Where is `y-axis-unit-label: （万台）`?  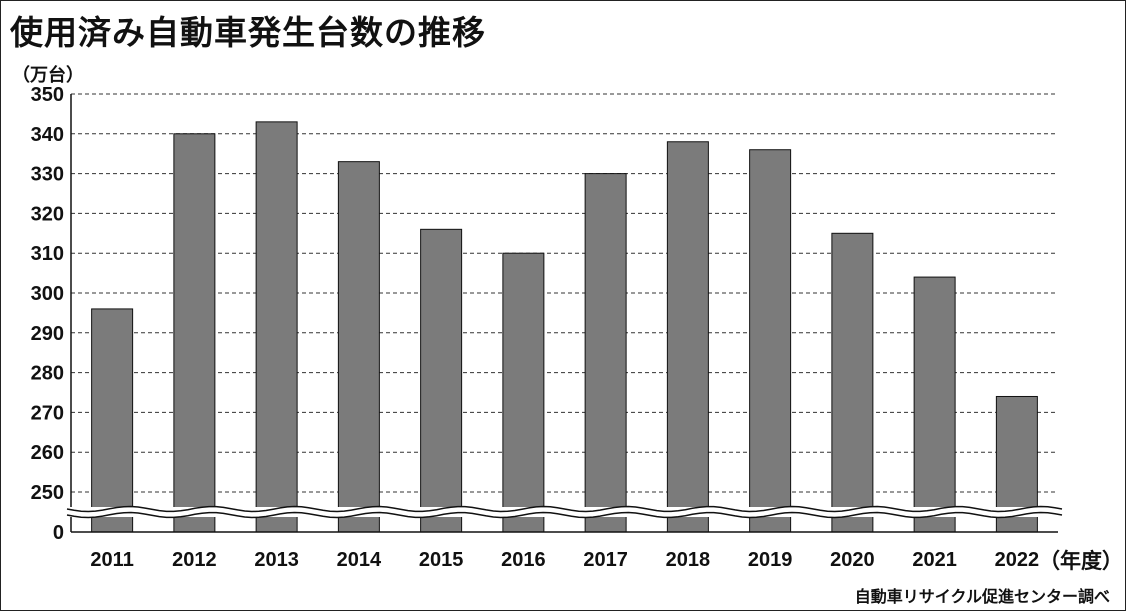
y-axis-unit-label: （万台） is located at coordinates (48, 75).